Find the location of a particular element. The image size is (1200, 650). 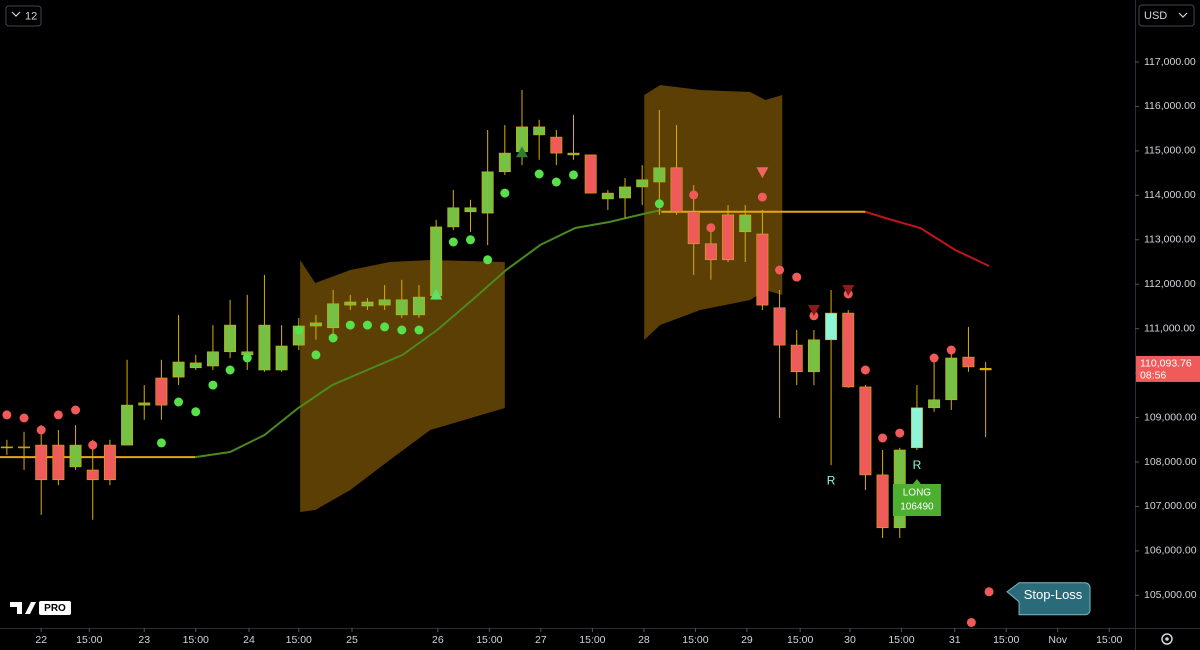

currency-button: USD is located at coordinates (1166, 15).